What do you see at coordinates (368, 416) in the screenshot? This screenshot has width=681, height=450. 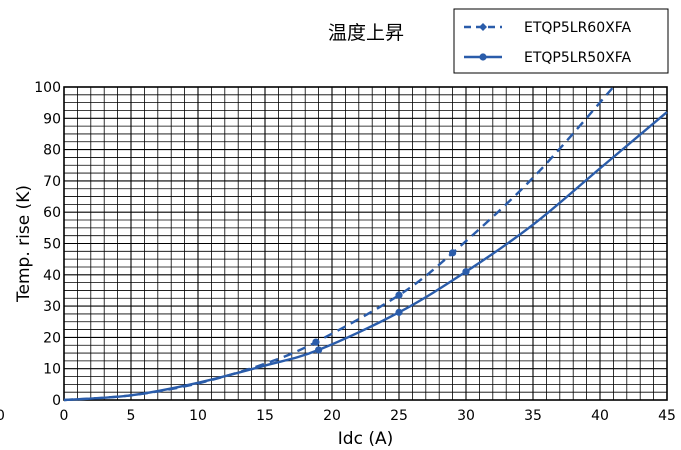 I see `x-axis-ticks: 0 5 10 15 20 25 30 35 40 45` at bounding box center [368, 416].